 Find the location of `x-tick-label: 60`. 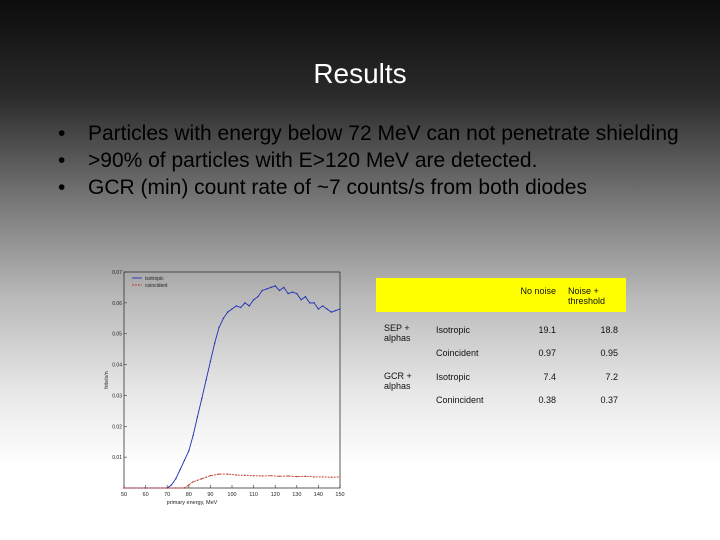

x-tick-label: 60 is located at coordinates (146, 495).